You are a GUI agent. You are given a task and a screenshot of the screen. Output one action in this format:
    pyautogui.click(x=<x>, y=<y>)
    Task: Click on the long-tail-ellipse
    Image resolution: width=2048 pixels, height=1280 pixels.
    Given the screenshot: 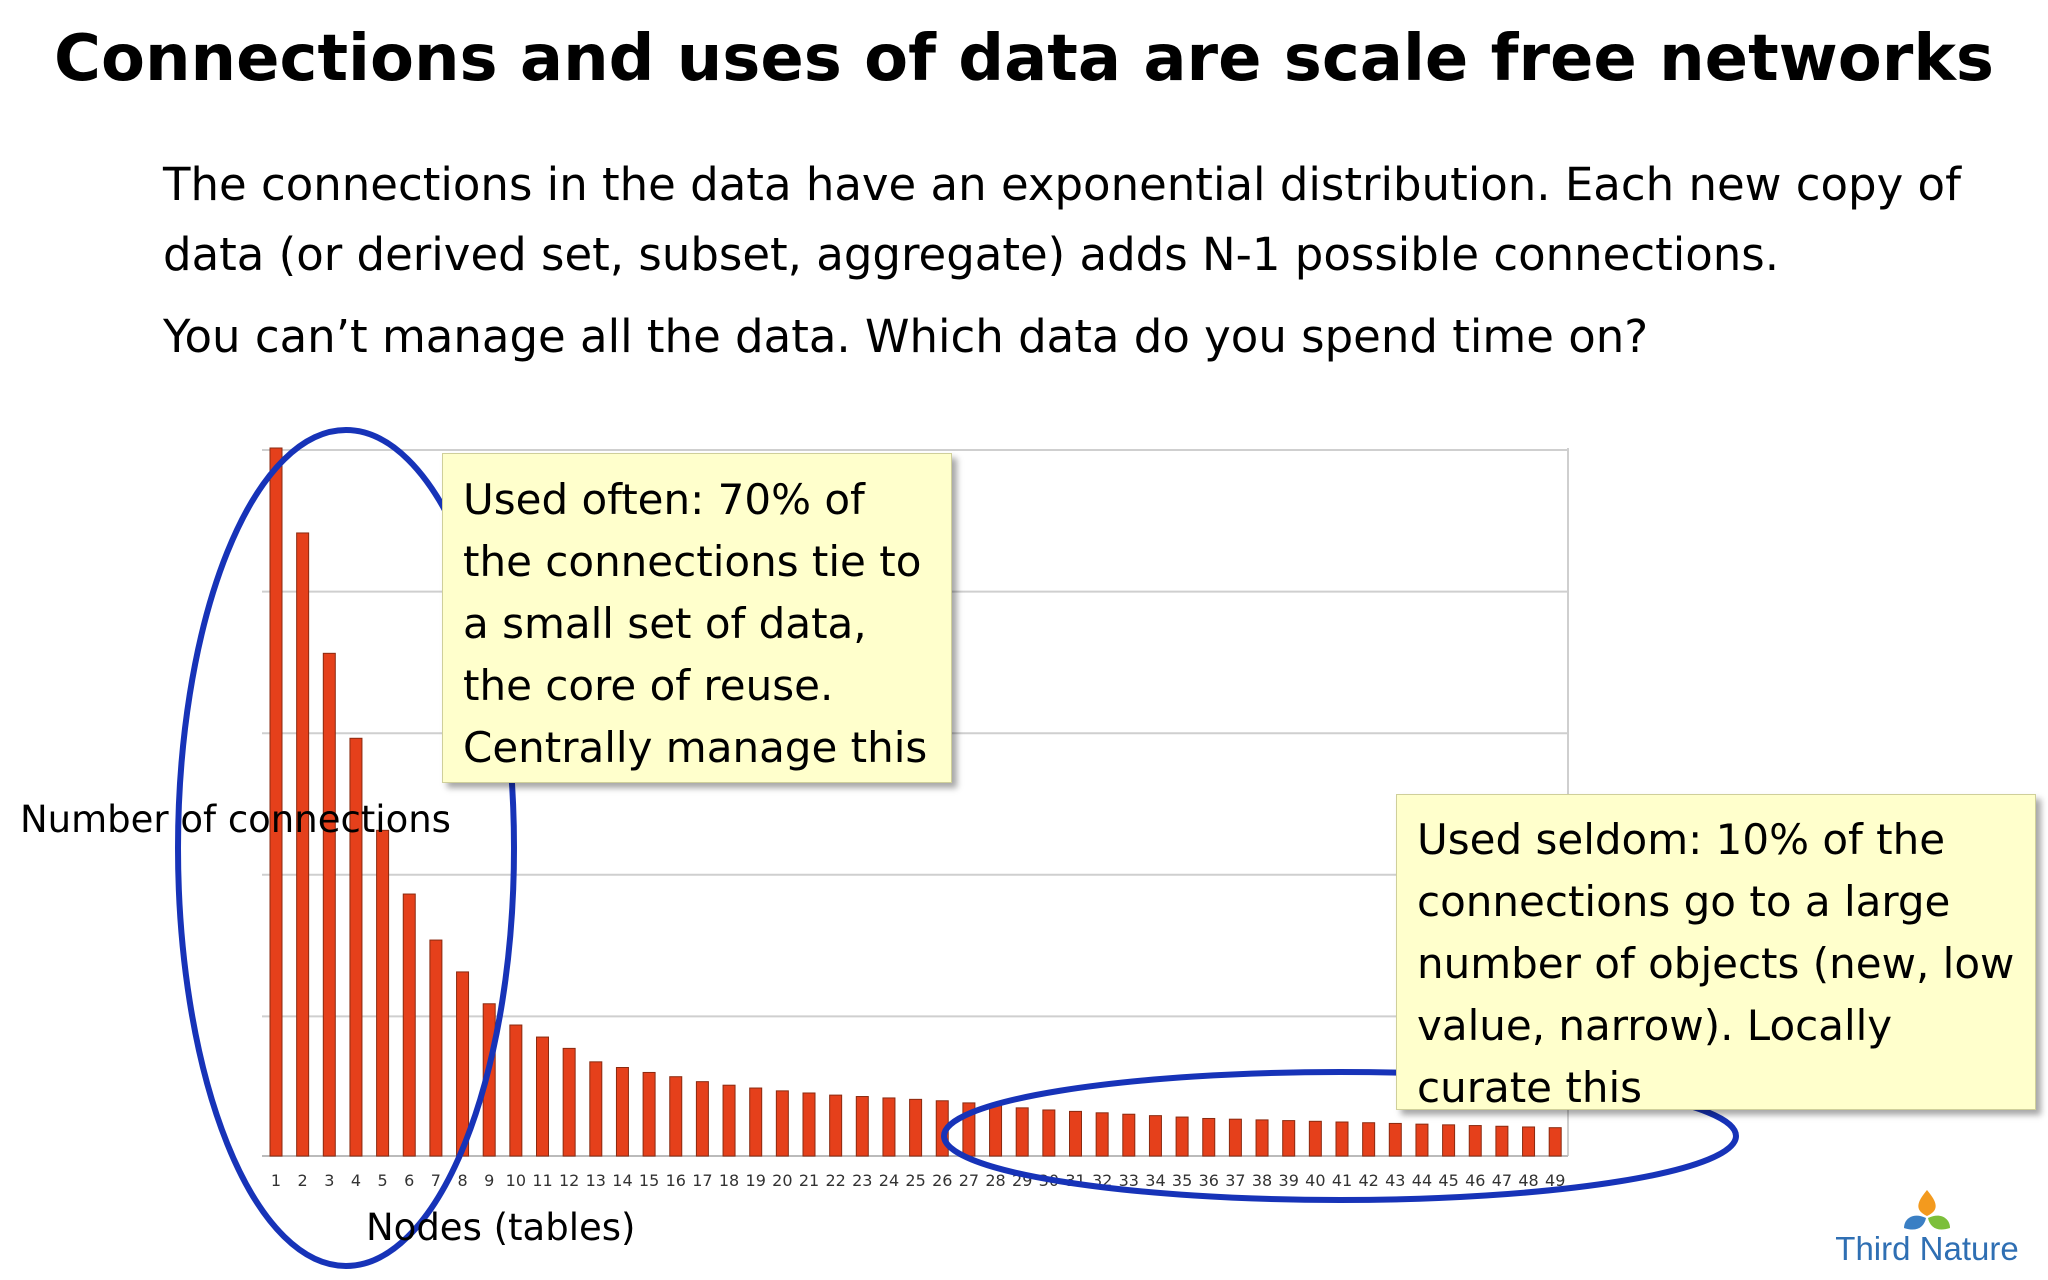 What is the action you would take?
    pyautogui.click(x=1340, y=1136)
    